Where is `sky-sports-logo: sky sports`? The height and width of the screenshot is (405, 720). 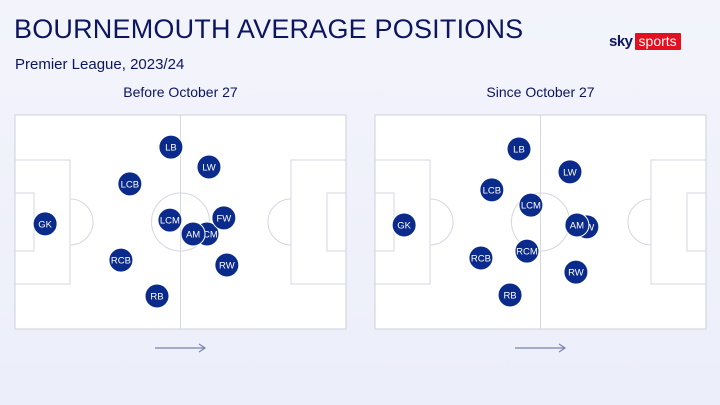 sky-sports-logo: sky sports is located at coordinates (645, 41).